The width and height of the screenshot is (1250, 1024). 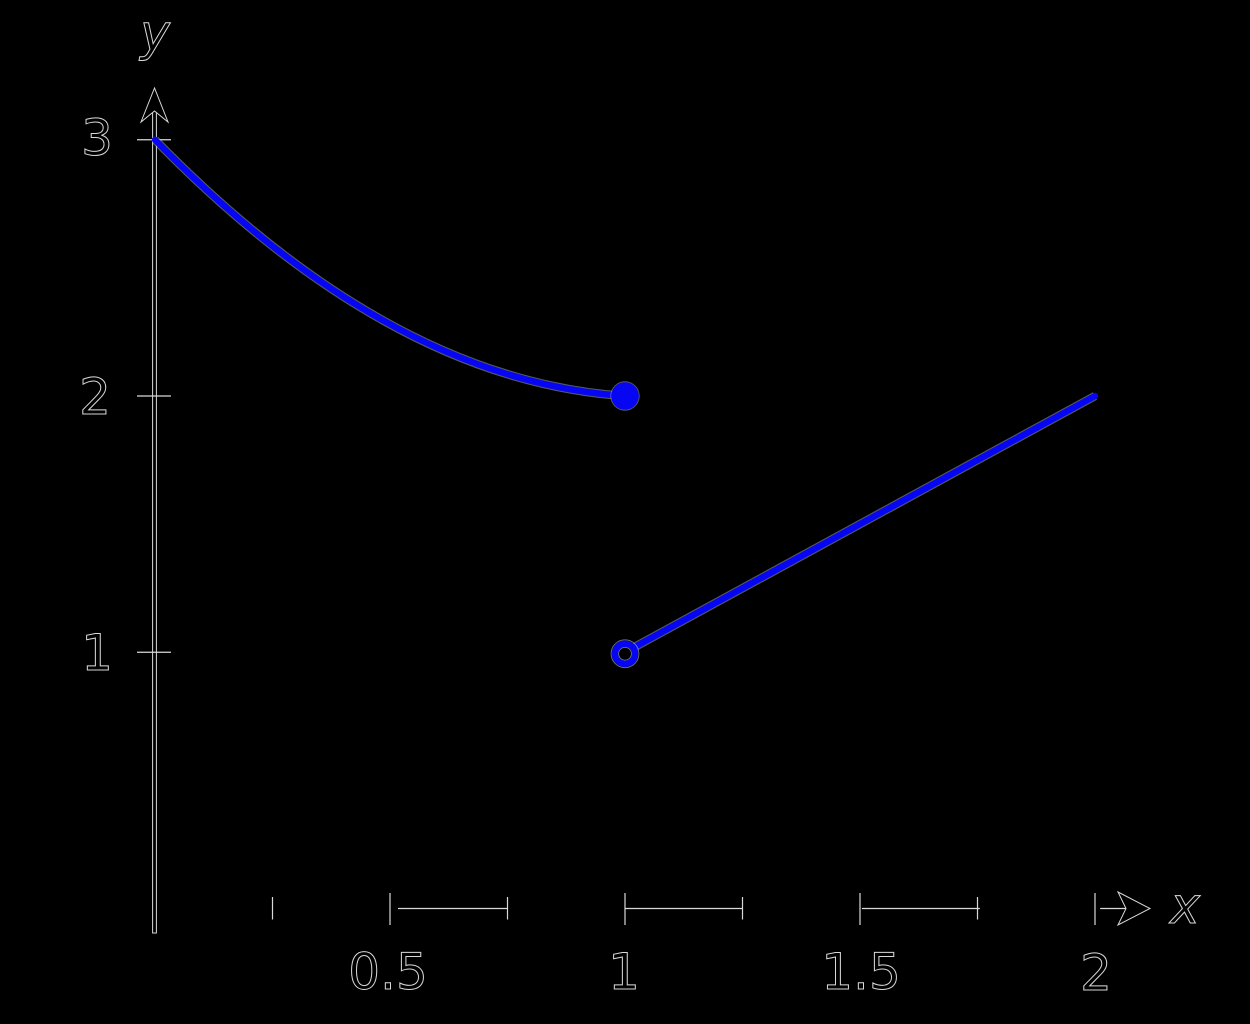 What do you see at coordinates (154, 514) in the screenshot?
I see `y-axis-line` at bounding box center [154, 514].